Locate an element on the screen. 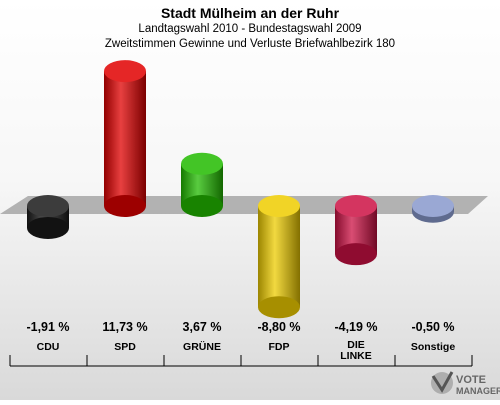  category-label-5: Sonstige is located at coordinates (433, 347).